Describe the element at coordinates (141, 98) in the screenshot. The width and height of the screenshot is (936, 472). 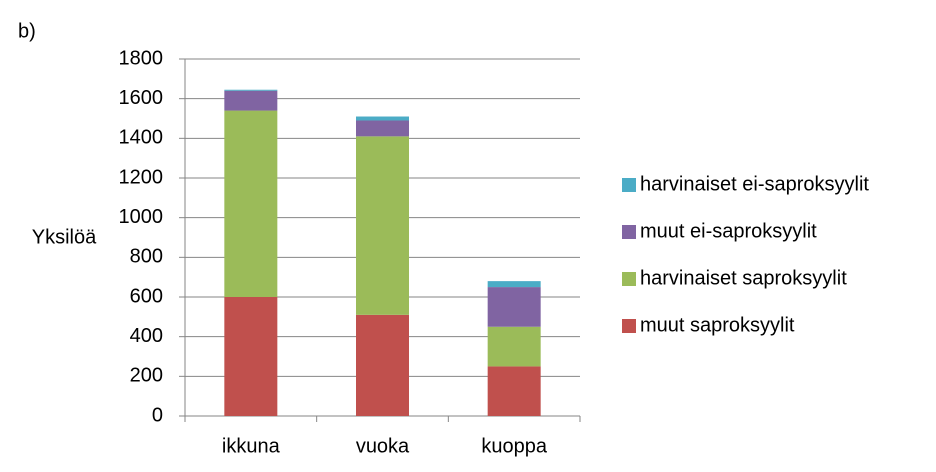
I see `y-tick-label: 1600` at that location.